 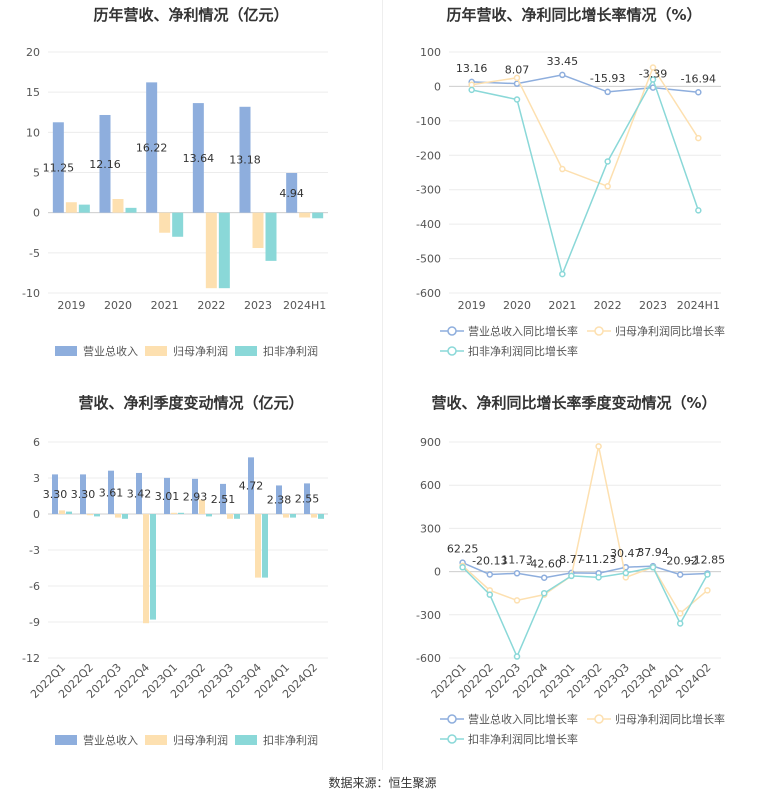 What do you see at coordinates (670, 719) in the screenshot?
I see `legend-label: 归母净利润同比增长率` at bounding box center [670, 719].